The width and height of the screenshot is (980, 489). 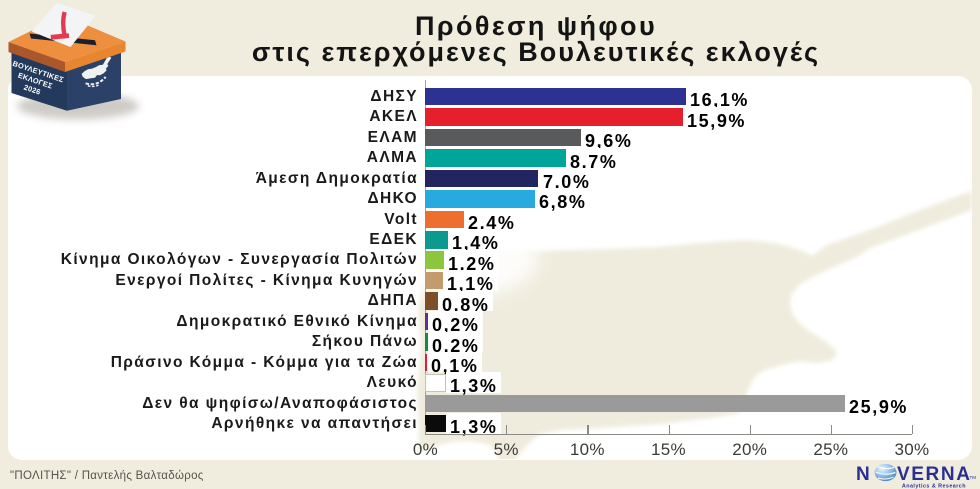 I want to click on svg-text: VERNA, so click(x=934, y=474).